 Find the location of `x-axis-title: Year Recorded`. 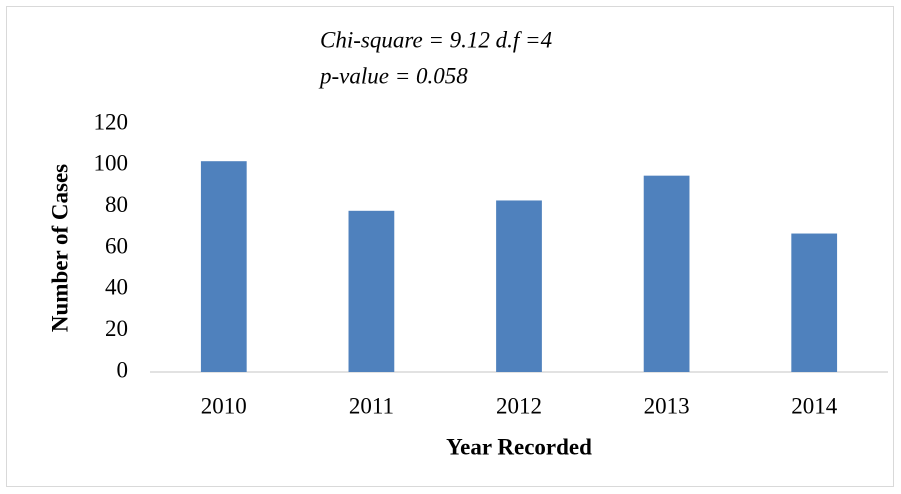

x-axis-title: Year Recorded is located at coordinates (519, 446).